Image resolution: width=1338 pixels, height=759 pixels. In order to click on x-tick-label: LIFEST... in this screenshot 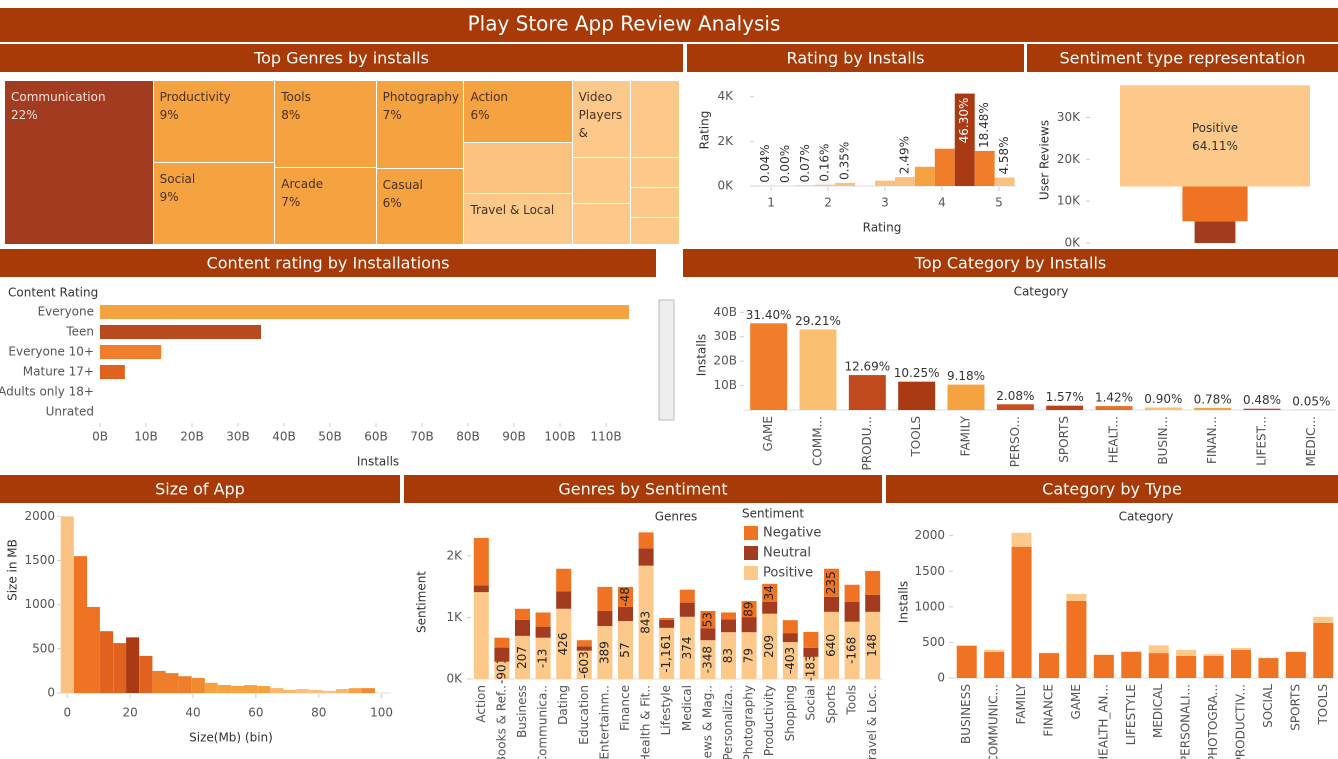, I will do `click(1262, 441)`.